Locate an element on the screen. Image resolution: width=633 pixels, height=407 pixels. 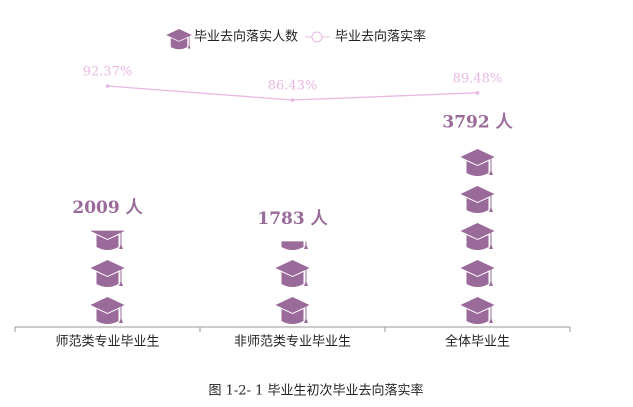
x-tick-label: 非师范类专业毕业生 is located at coordinates (292, 342).